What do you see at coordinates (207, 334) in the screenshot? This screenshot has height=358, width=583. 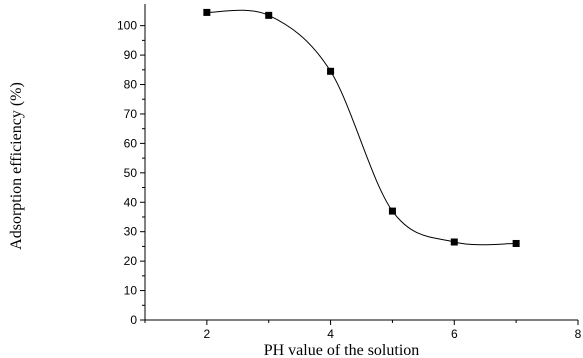 I see `x-tick-label: 2` at bounding box center [207, 334].